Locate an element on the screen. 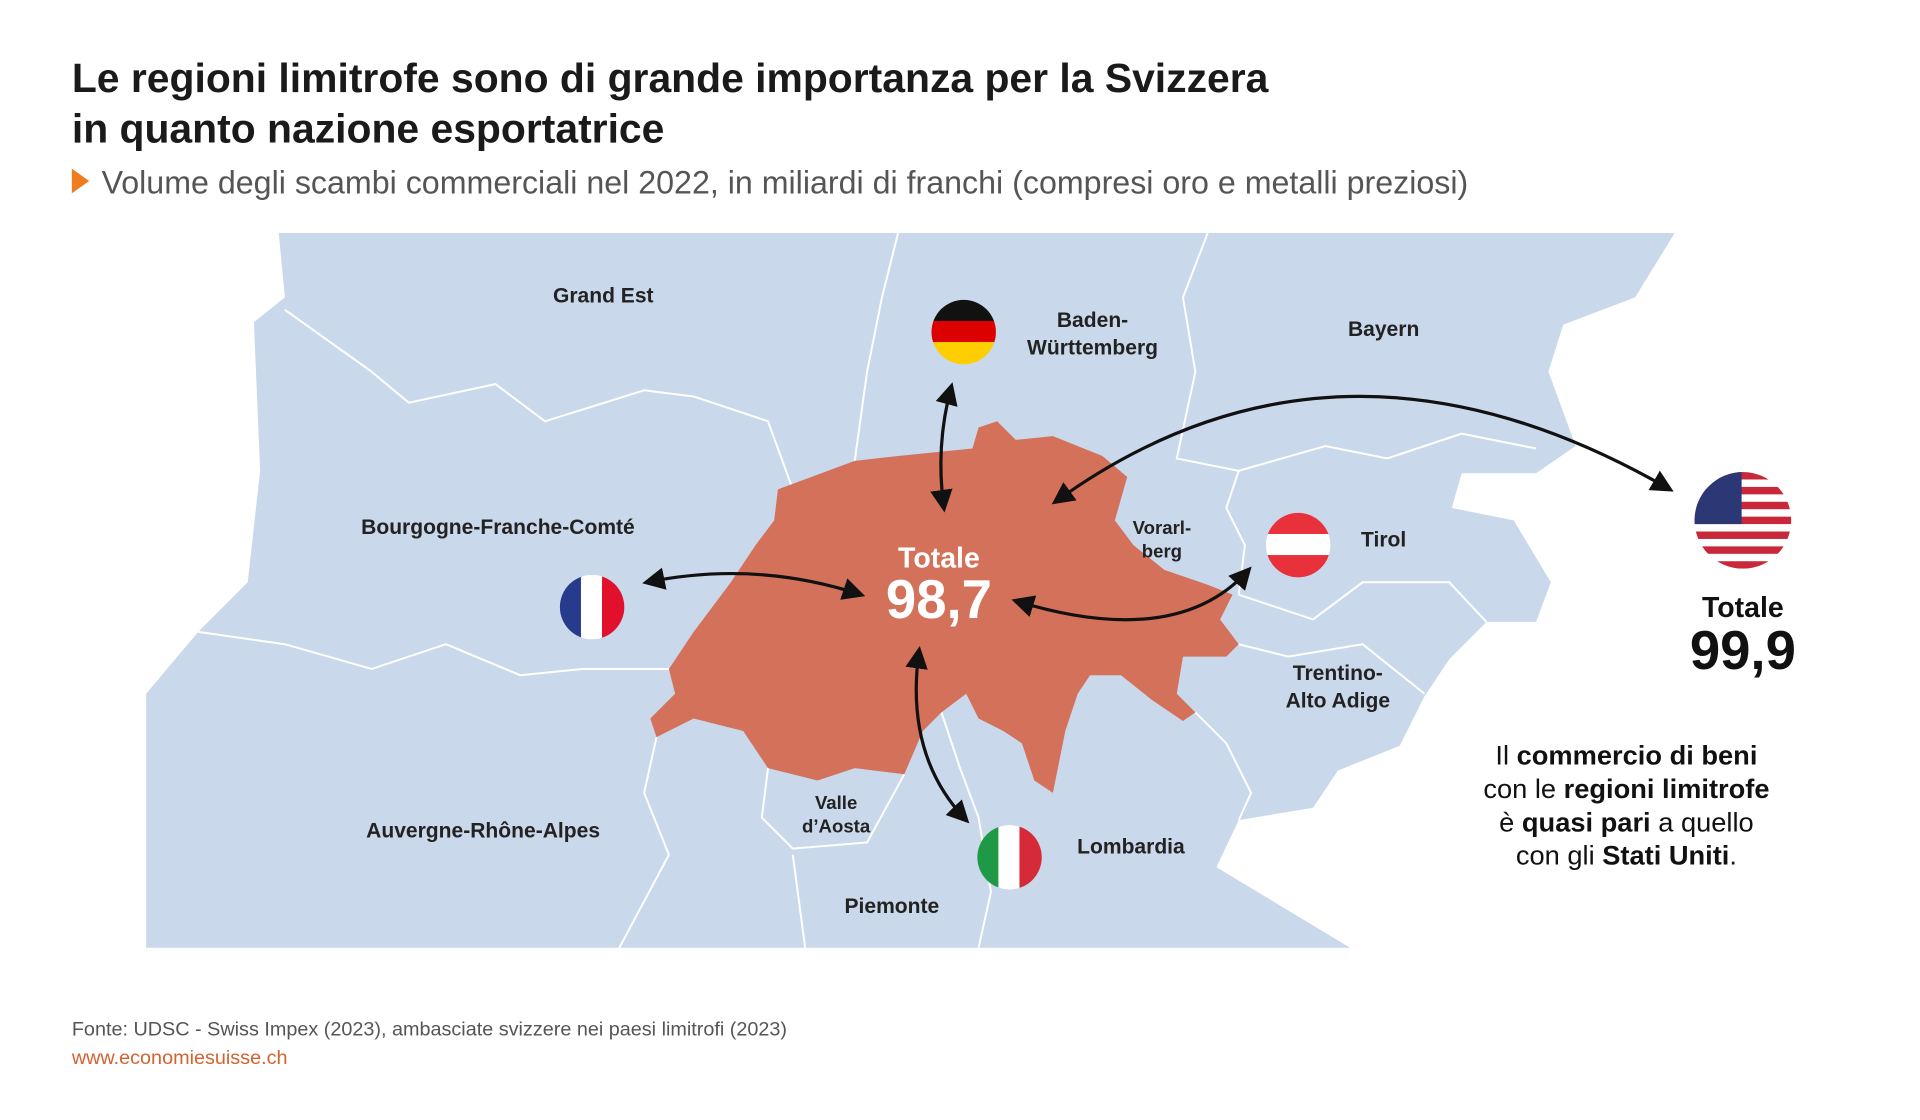  total-value: 98,7 is located at coordinates (939, 599).